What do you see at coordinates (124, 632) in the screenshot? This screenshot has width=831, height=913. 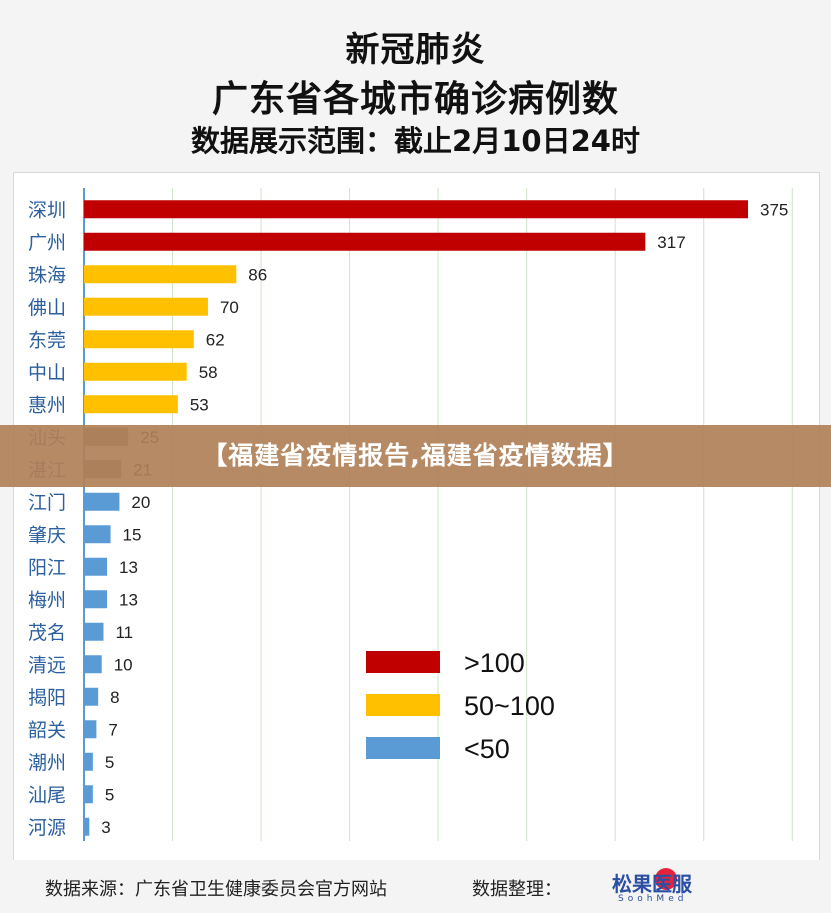 I see `data-label: 11` at bounding box center [124, 632].